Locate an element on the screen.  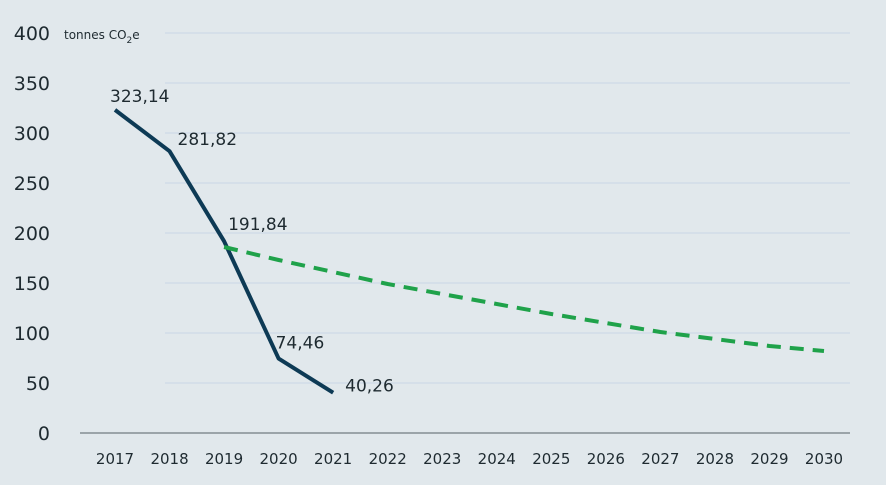
x-tick-label: 2022 is located at coordinates (388, 459).